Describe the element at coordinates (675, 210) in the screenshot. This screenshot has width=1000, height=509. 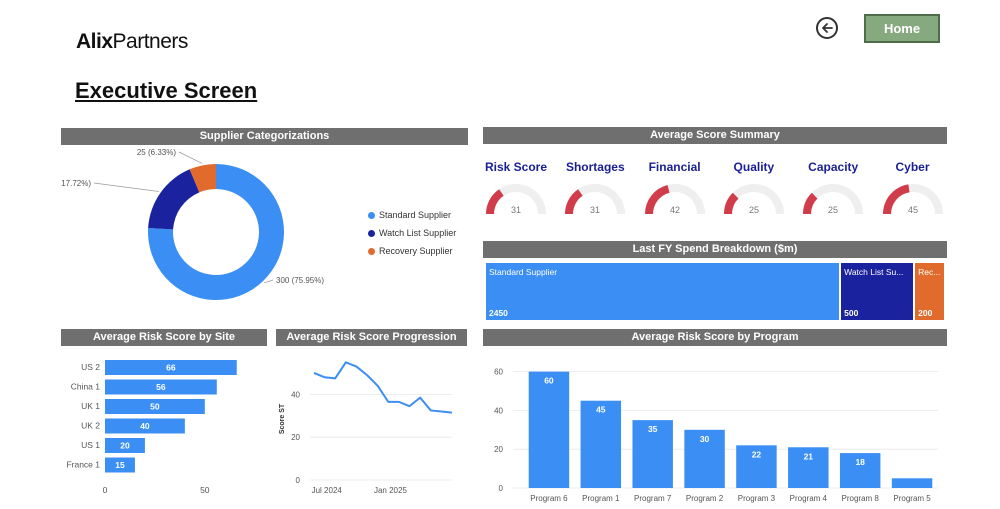
I see `gauge-value: 42` at that location.